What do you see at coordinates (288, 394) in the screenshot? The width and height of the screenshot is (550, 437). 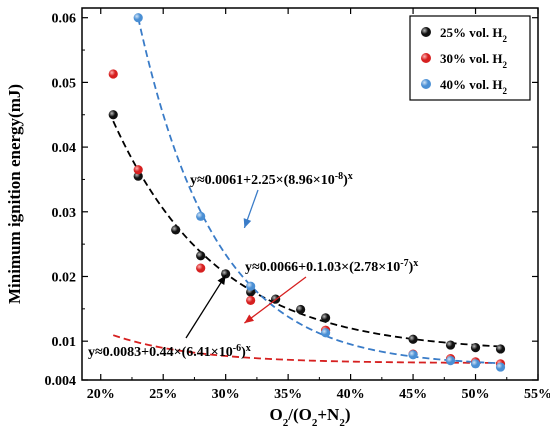 I see `x-tick-label: 35%` at bounding box center [288, 394].